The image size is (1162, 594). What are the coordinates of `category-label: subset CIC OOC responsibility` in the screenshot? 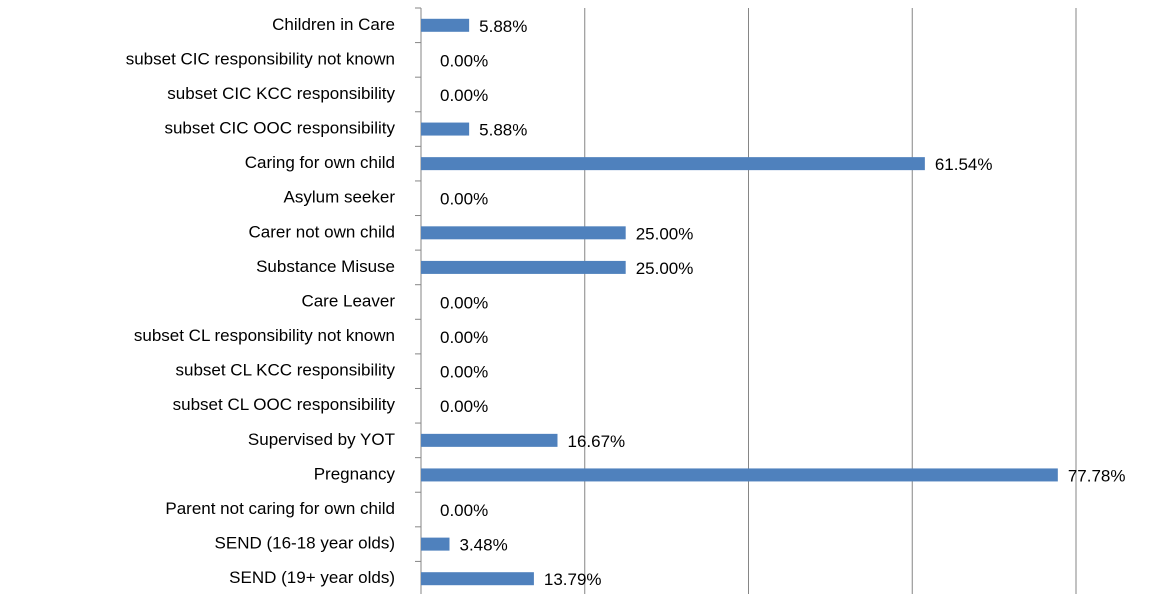 It's located at (279, 128).